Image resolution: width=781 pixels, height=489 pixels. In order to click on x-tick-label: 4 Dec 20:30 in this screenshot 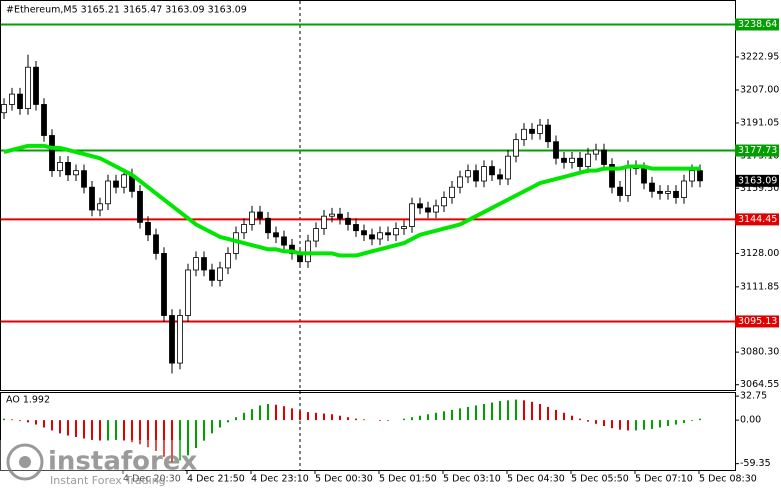, I will do `click(152, 479)`.